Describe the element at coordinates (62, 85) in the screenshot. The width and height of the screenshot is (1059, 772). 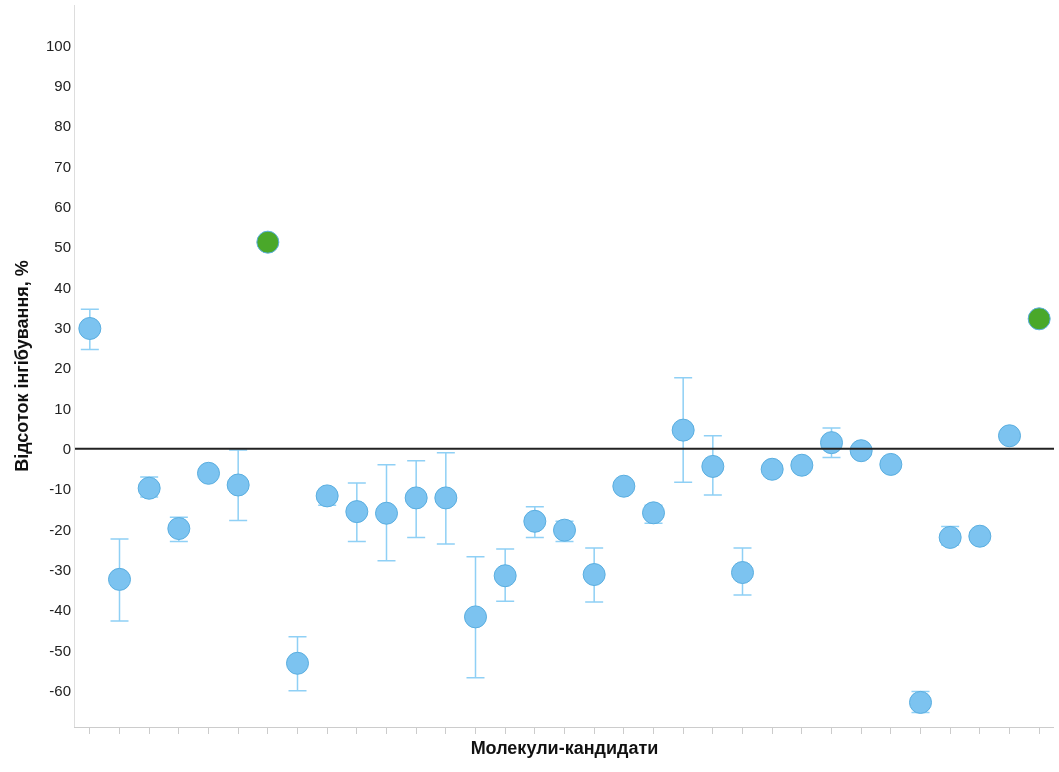
I see `y-tick-label: 90` at that location.